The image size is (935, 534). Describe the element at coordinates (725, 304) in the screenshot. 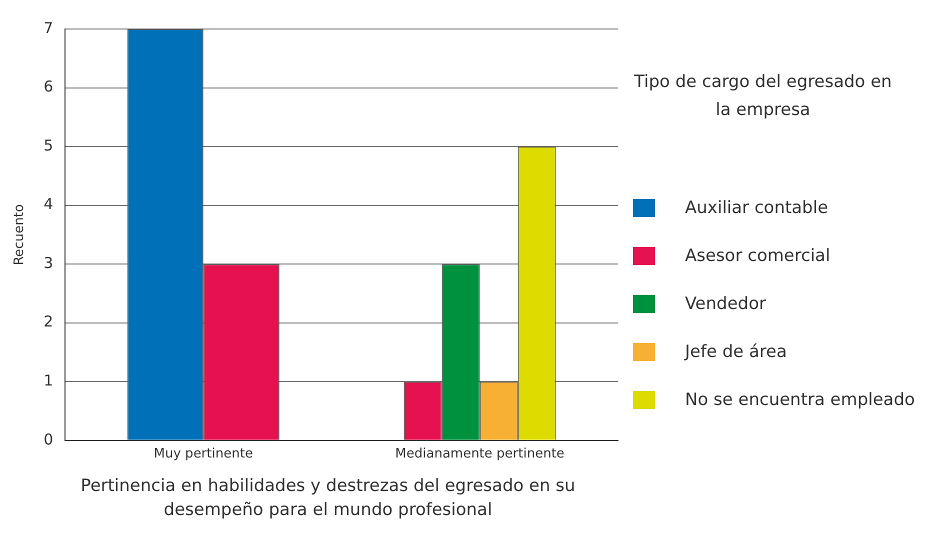

I see `legend-label: Vendedor` at that location.